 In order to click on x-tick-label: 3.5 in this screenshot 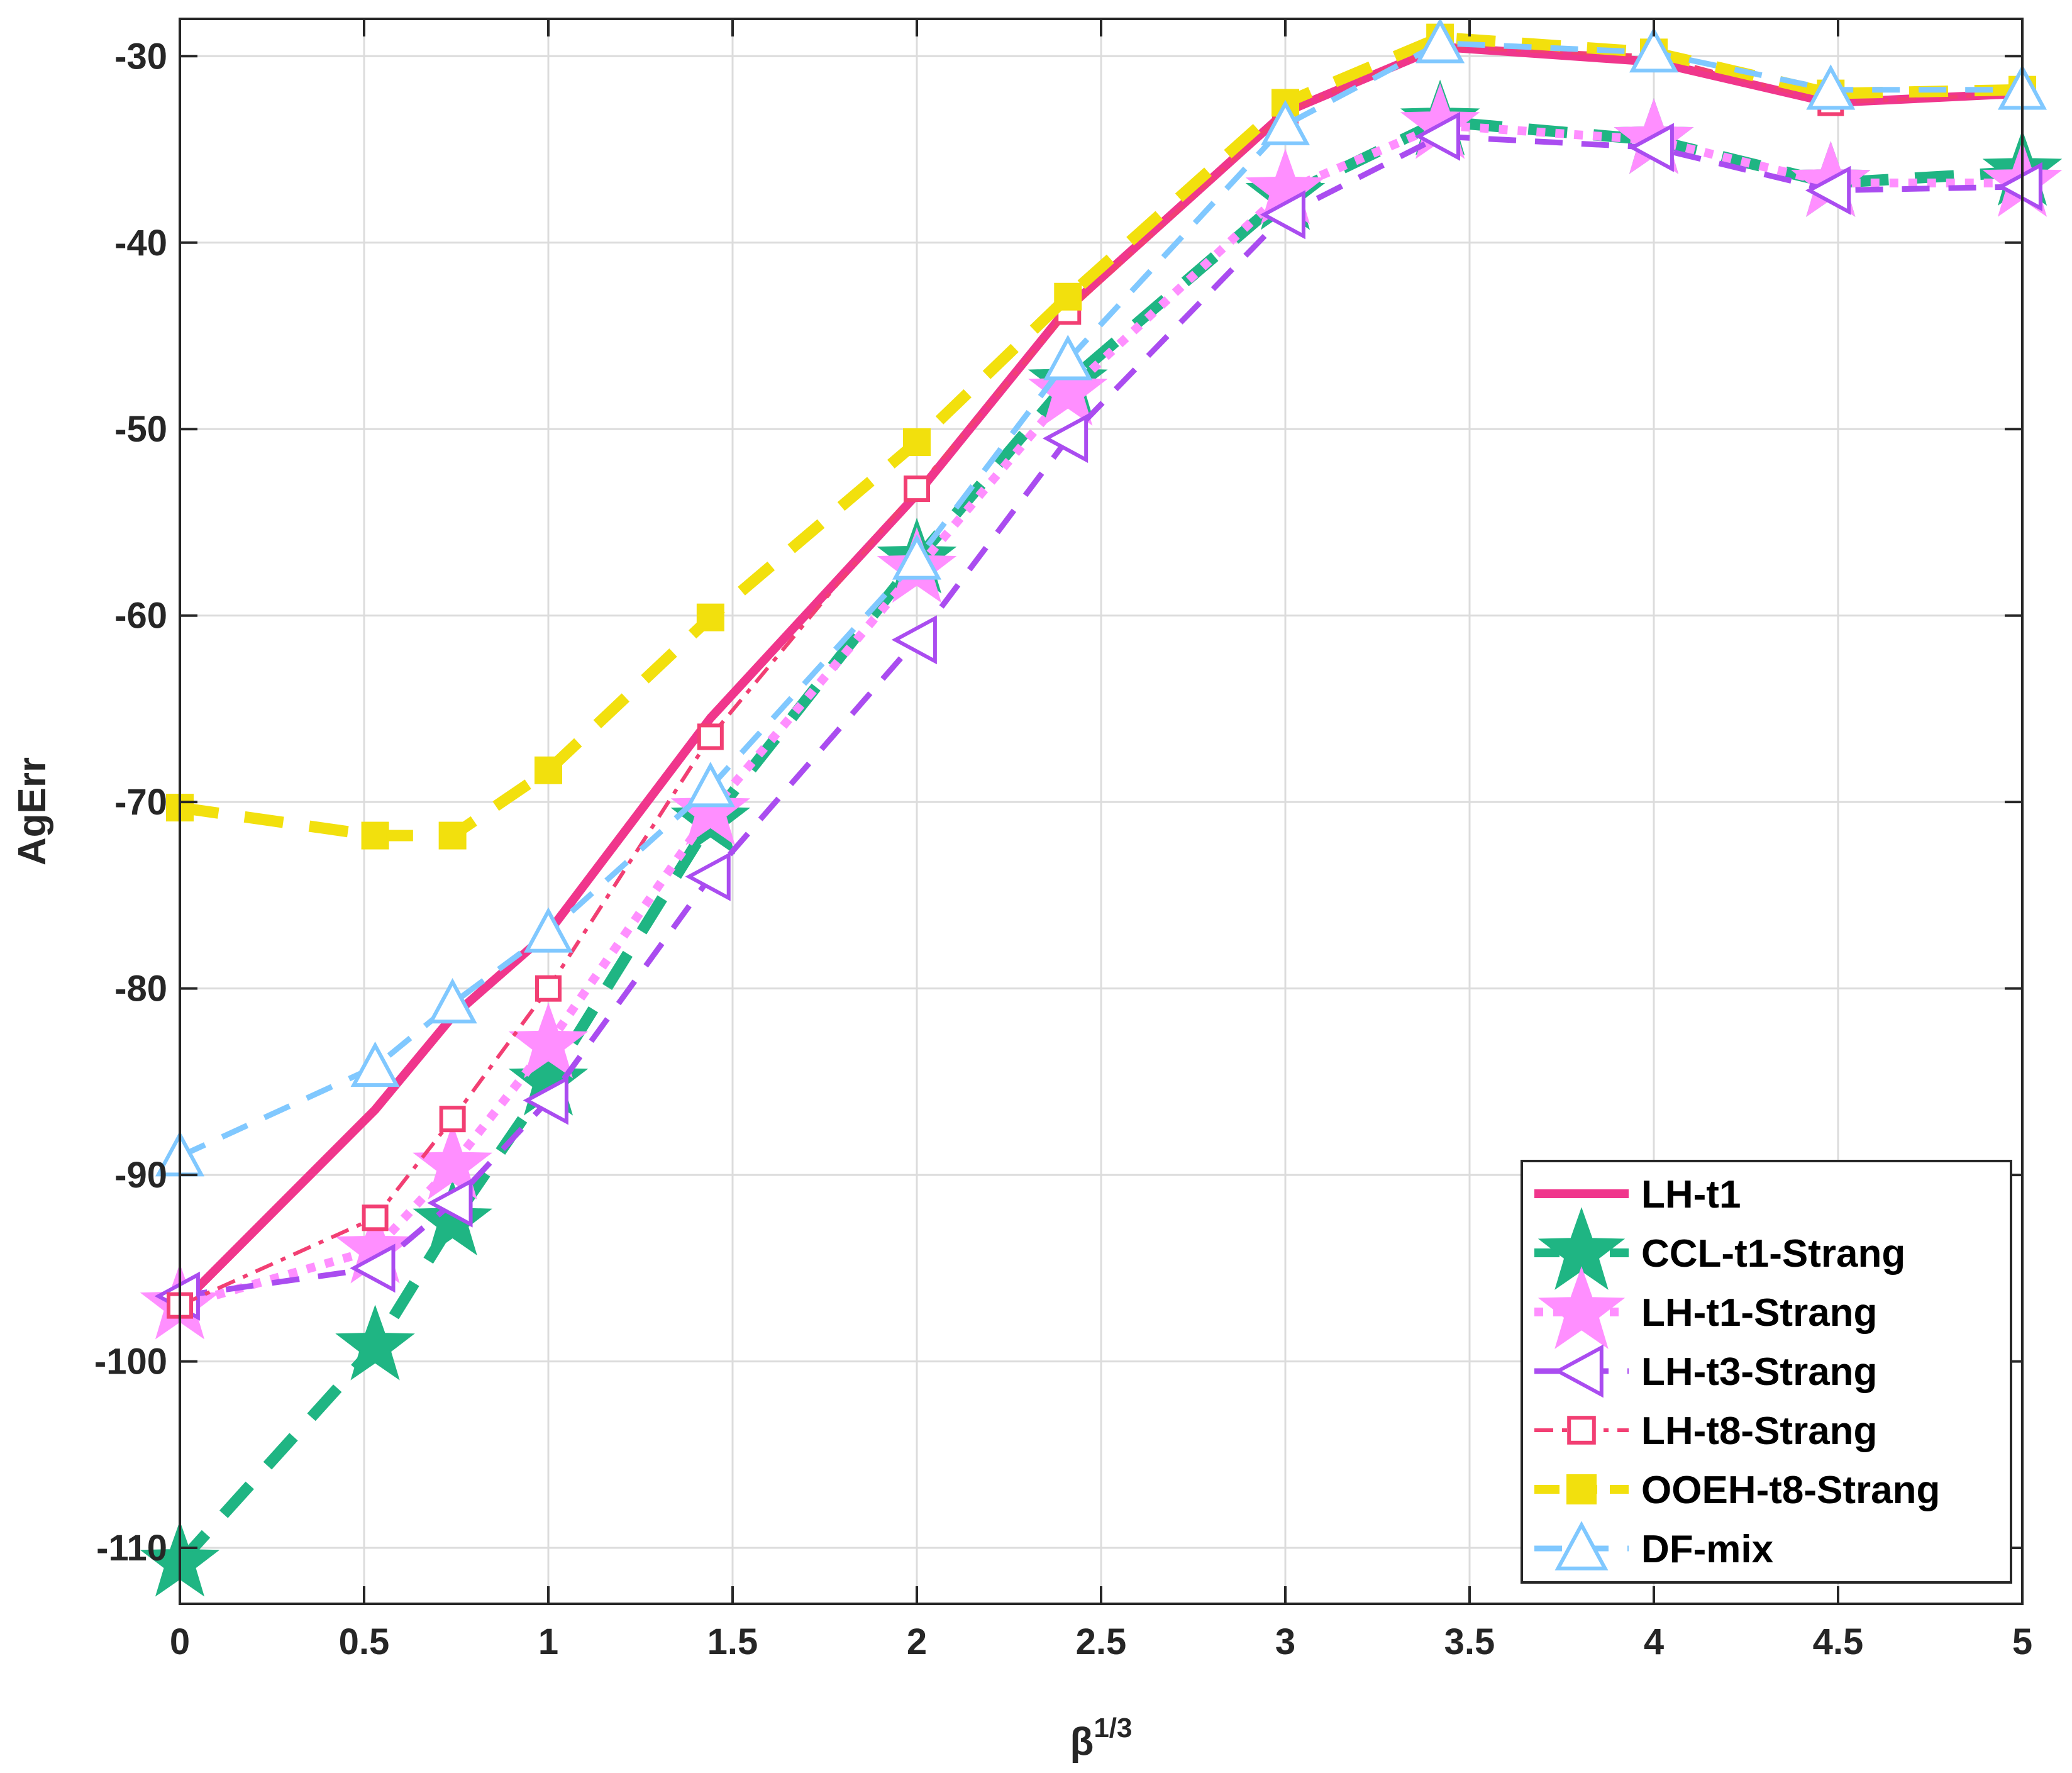, I will do `click(1469, 1641)`.